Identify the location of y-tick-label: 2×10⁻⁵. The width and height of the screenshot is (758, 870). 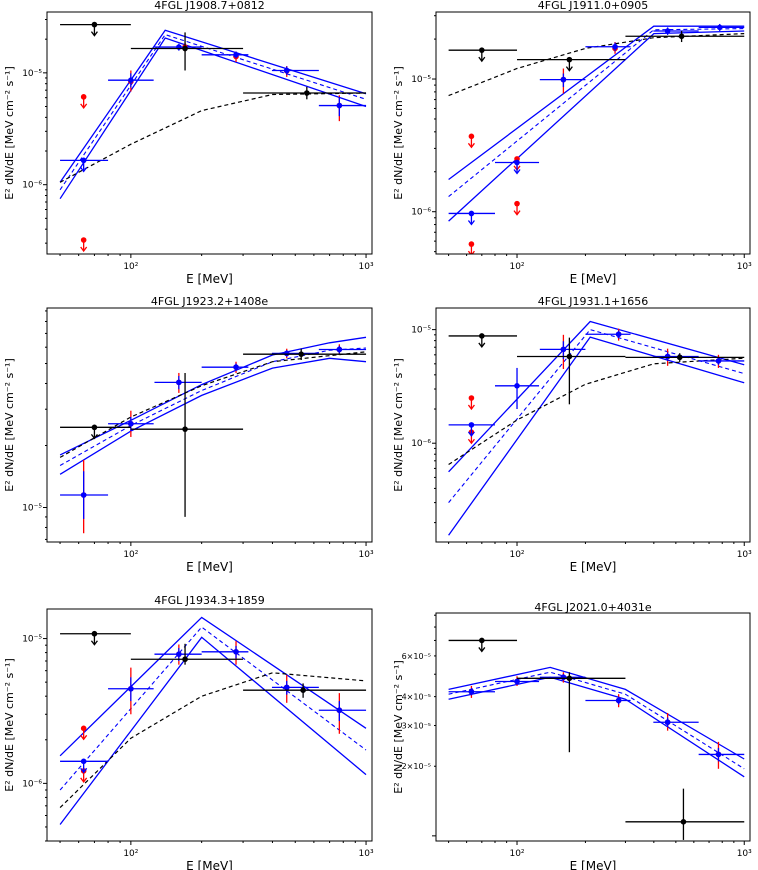
(416, 766).